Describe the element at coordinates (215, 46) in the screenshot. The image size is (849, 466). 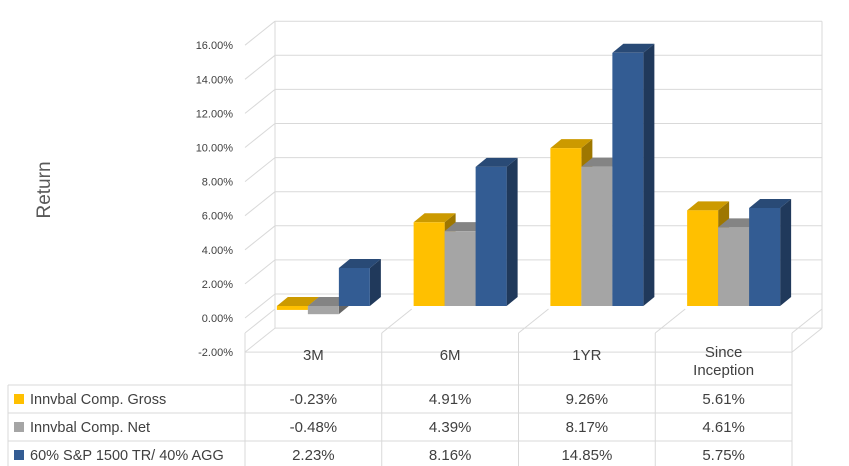
I see `y-tick-label: 16.00%` at that location.